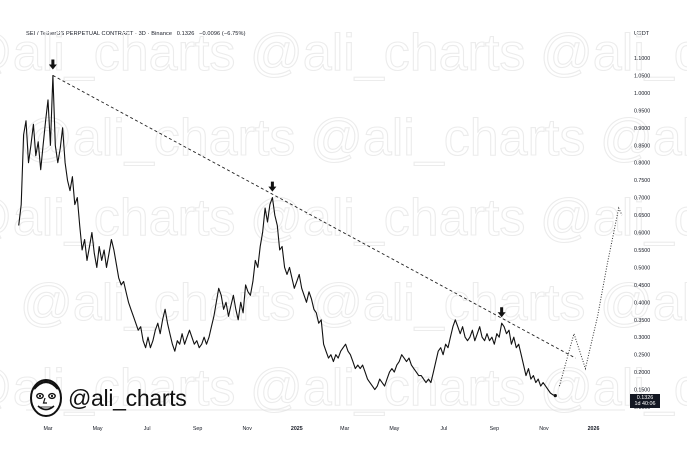 The height and width of the screenshot is (462, 687). I want to click on y-tick-label: 0.4500, so click(642, 286).